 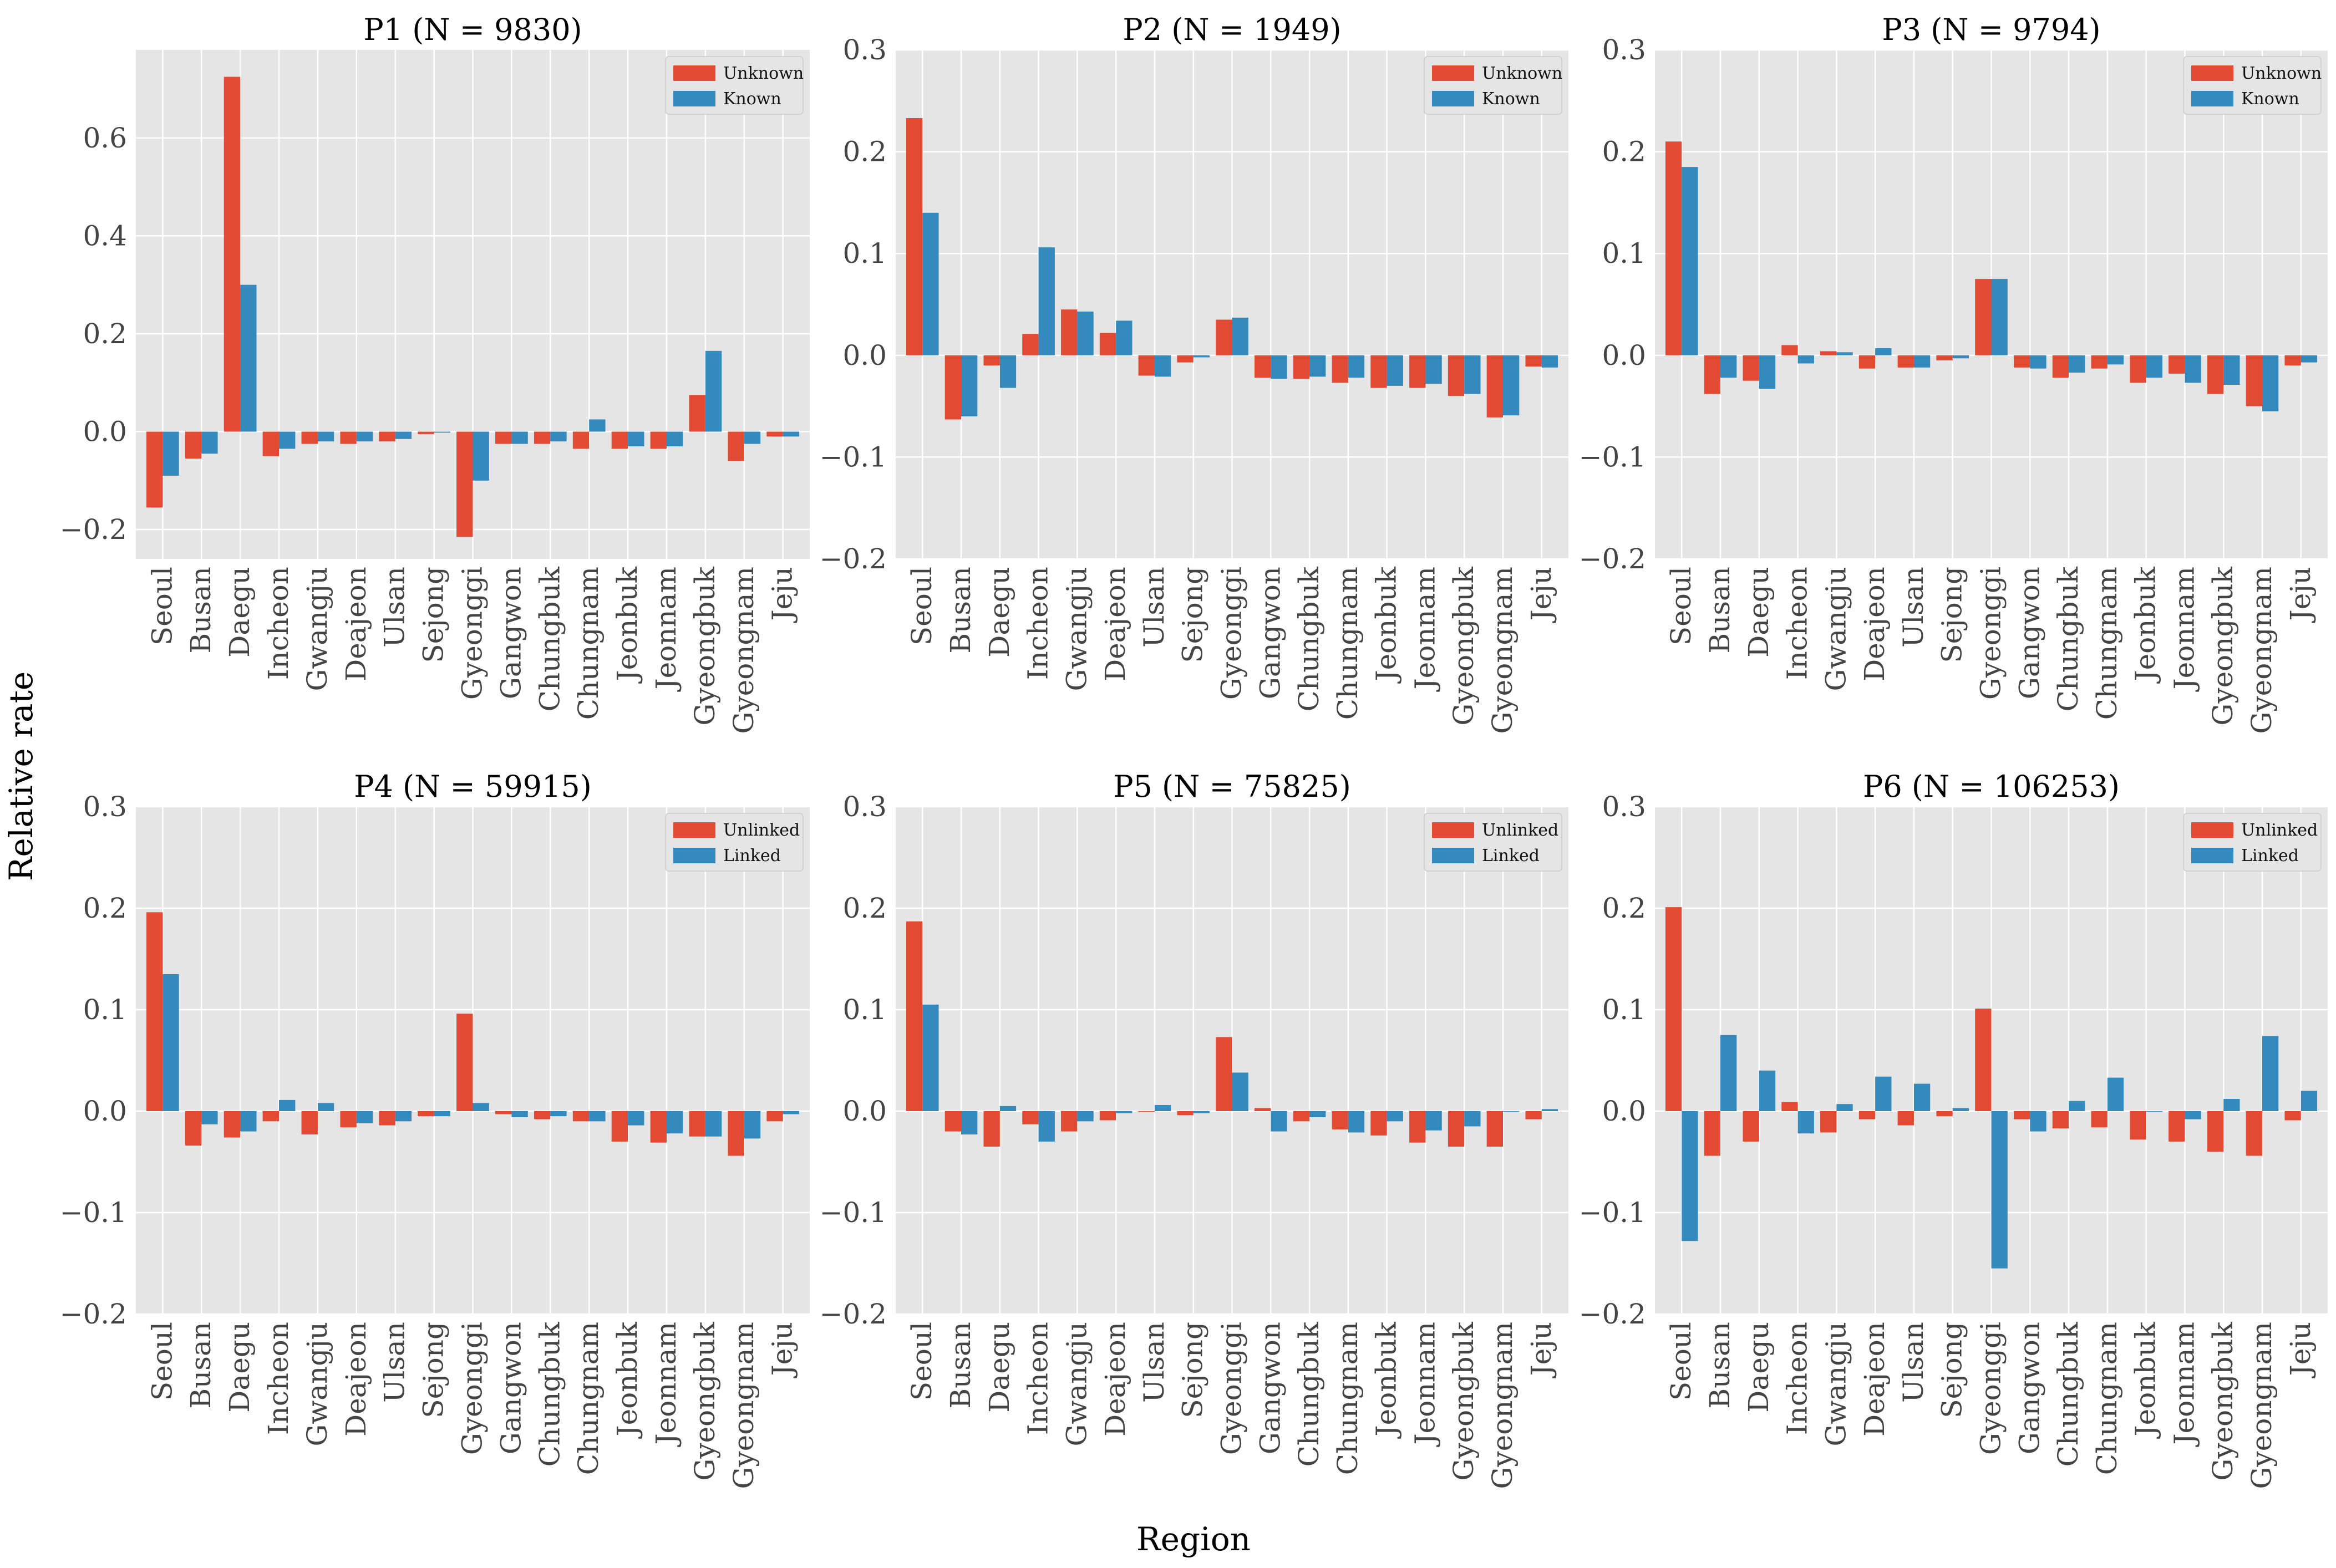 What do you see at coordinates (694, 73) in the screenshot?
I see `legend-swatch-unknown` at bounding box center [694, 73].